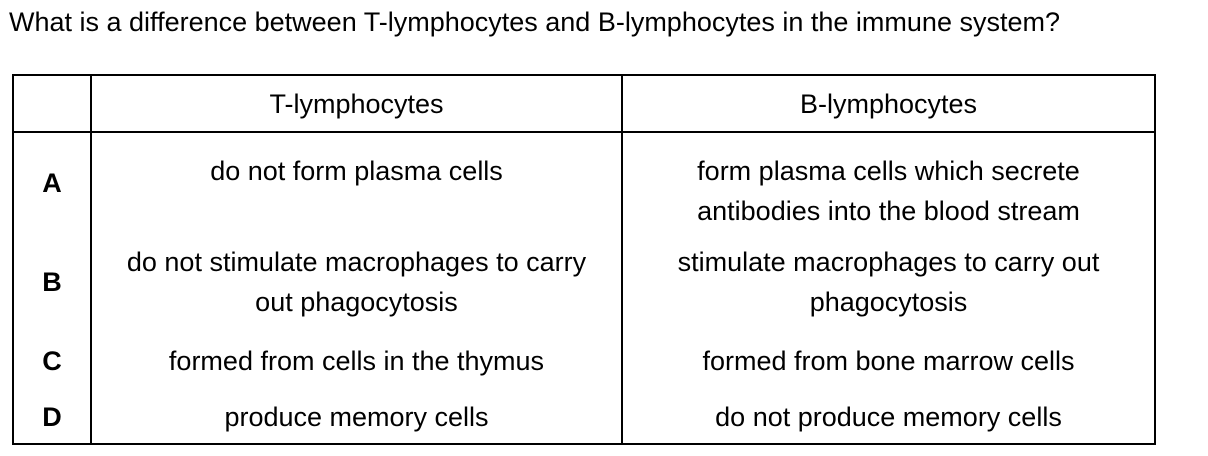 This screenshot has height=456, width=1208. I want to click on option-letter-b: B, so click(52, 282).